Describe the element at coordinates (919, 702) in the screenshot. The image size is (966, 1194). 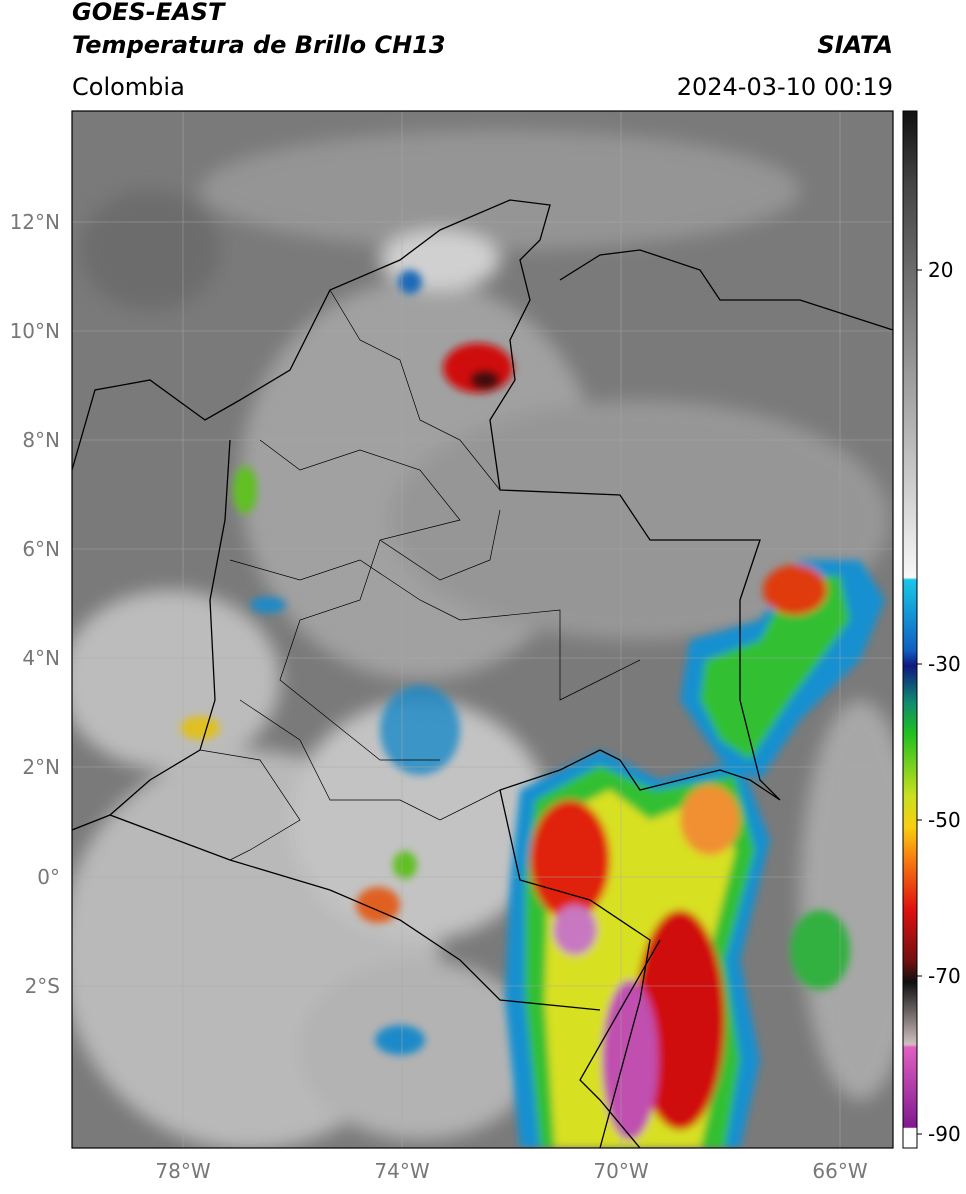
I see `colorbar-ticks` at that location.